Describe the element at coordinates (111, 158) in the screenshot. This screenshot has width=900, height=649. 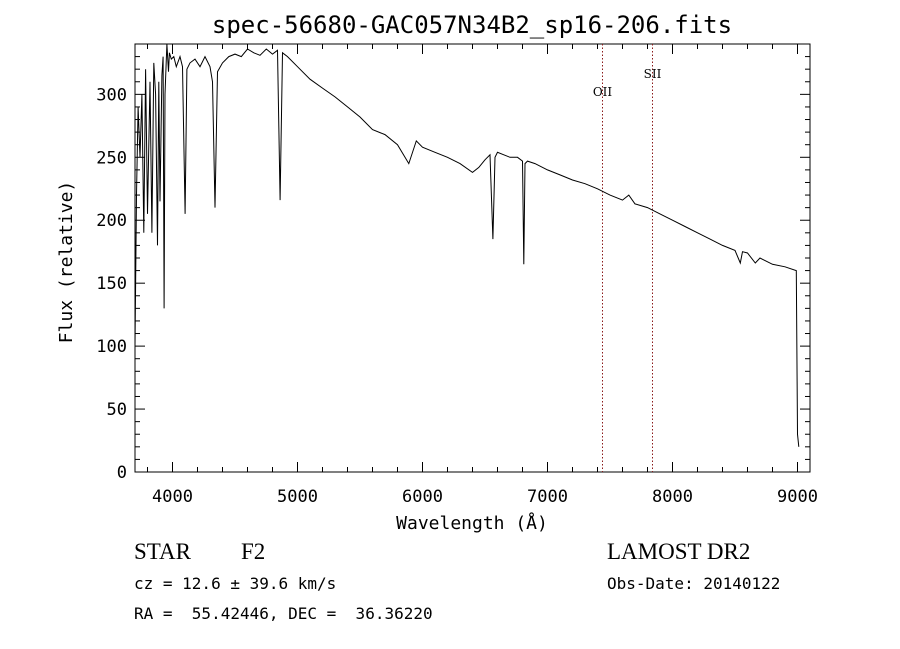
I see `y-tick-label: 250` at that location.